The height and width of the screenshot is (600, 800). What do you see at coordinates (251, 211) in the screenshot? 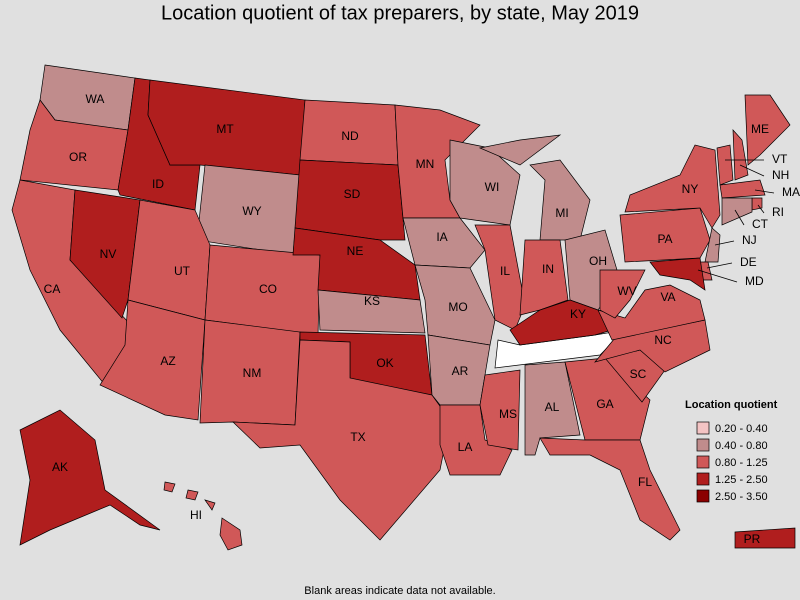
I see `state-label: WY` at bounding box center [251, 211].